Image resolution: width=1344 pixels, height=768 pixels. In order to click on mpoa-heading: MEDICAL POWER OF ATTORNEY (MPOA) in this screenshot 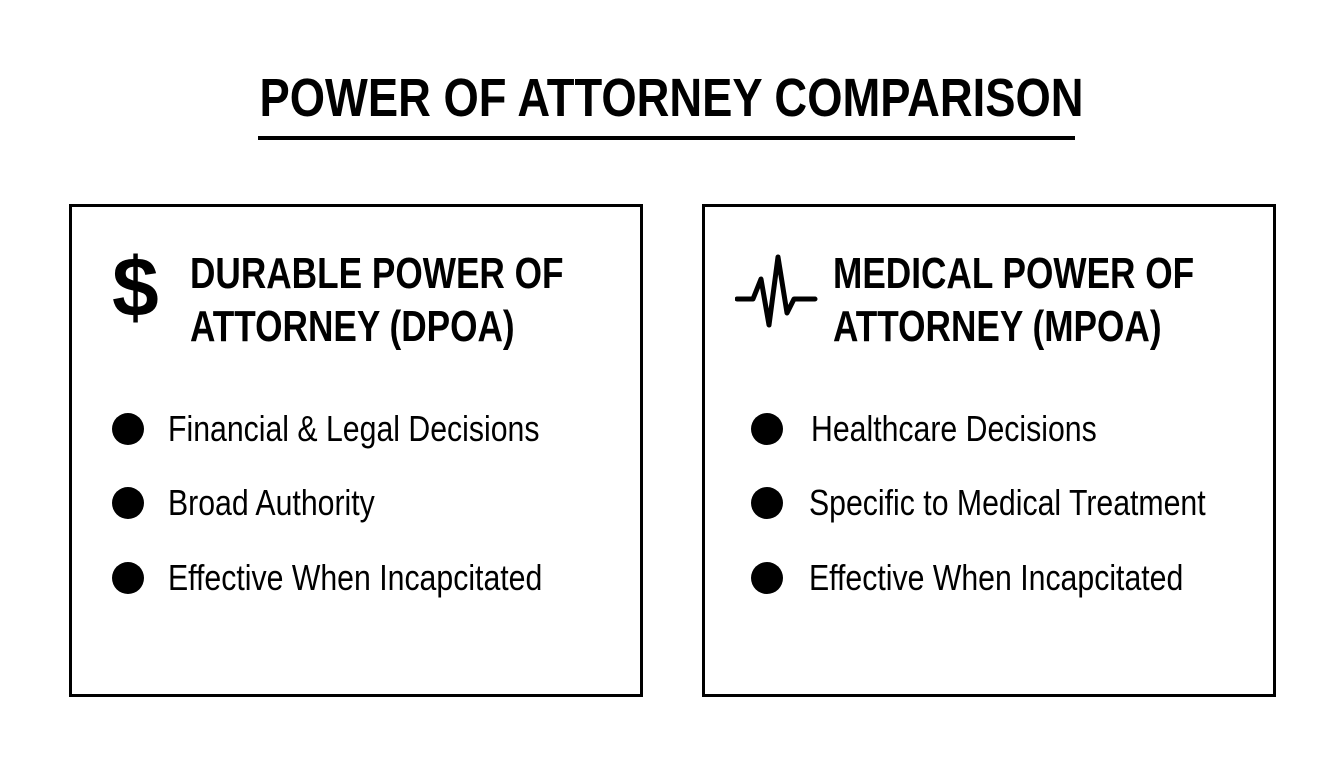, I will do `click(1058, 300)`.